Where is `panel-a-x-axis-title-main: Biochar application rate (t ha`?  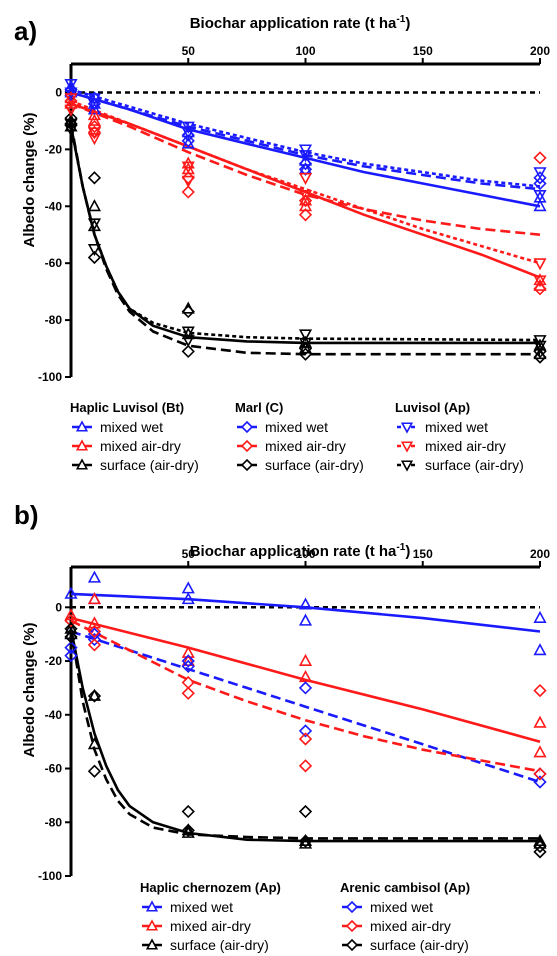
panel-a-x-axis-title-main: Biochar application rate (t ha is located at coordinates (293, 23).